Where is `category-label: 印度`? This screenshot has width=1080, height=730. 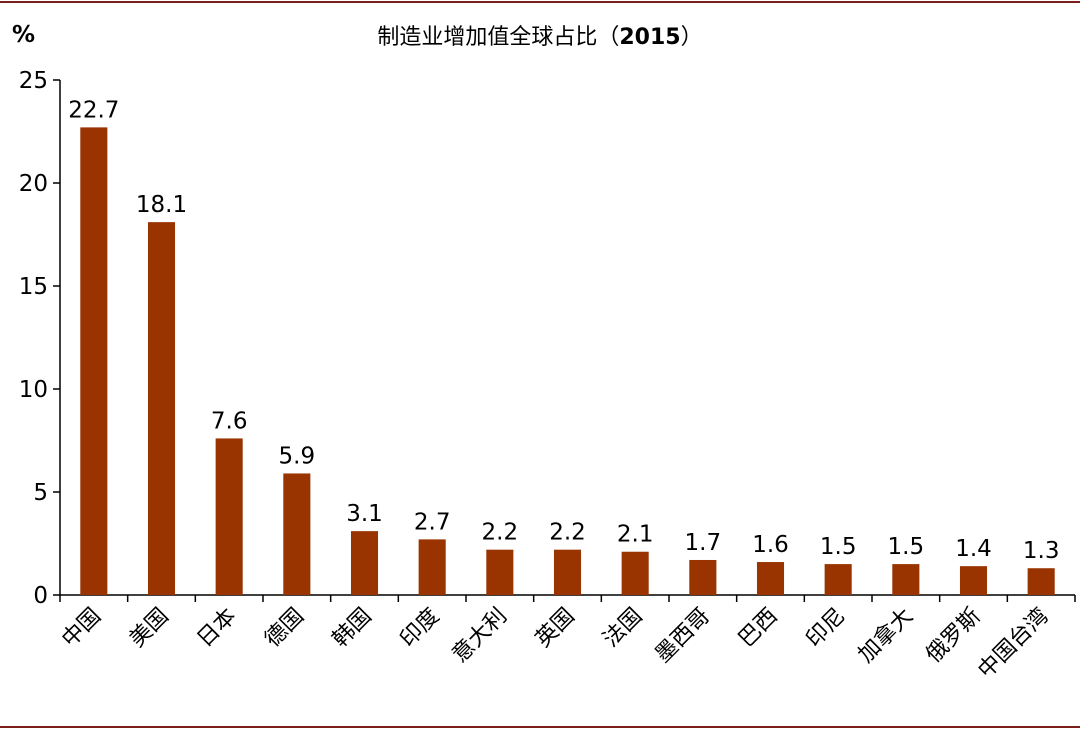
category-label: 印度 is located at coordinates (420, 628).